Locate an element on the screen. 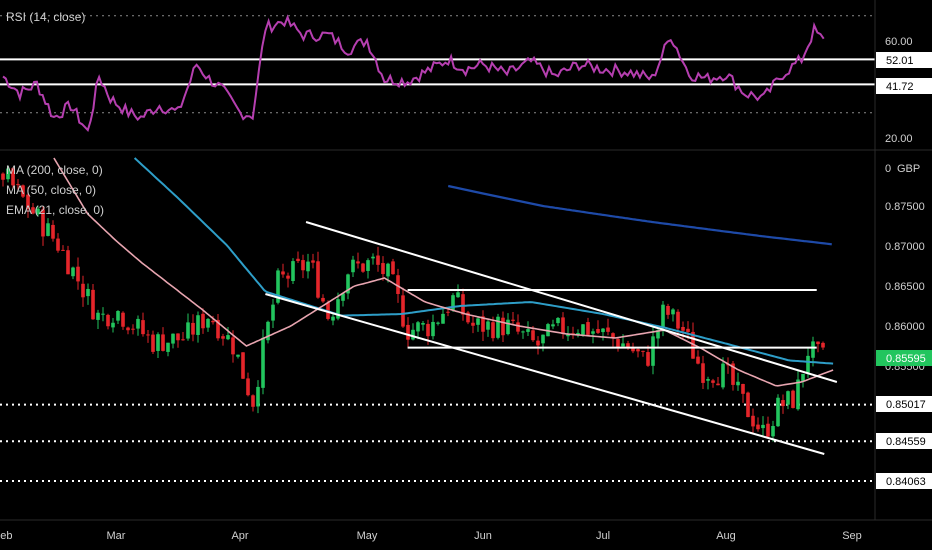 The image size is (932, 550). current-price-tag is located at coordinates (904, 358).